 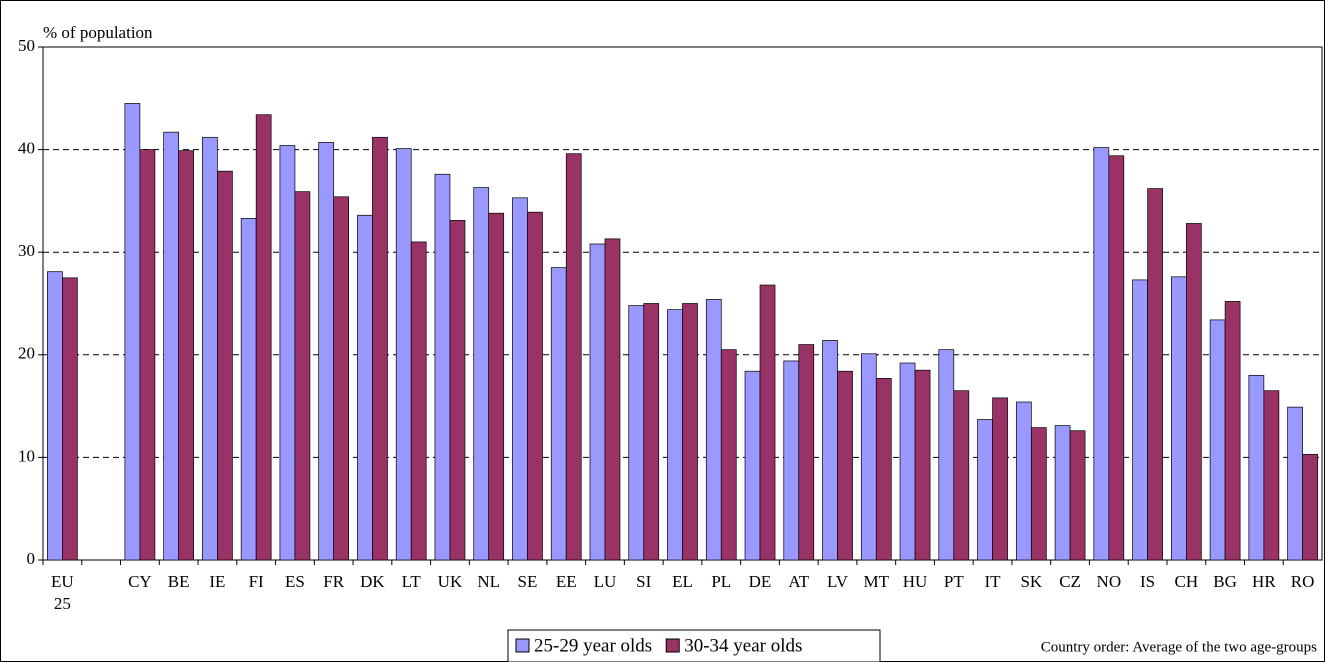 I want to click on x-tick-label: DE, so click(x=760, y=581).